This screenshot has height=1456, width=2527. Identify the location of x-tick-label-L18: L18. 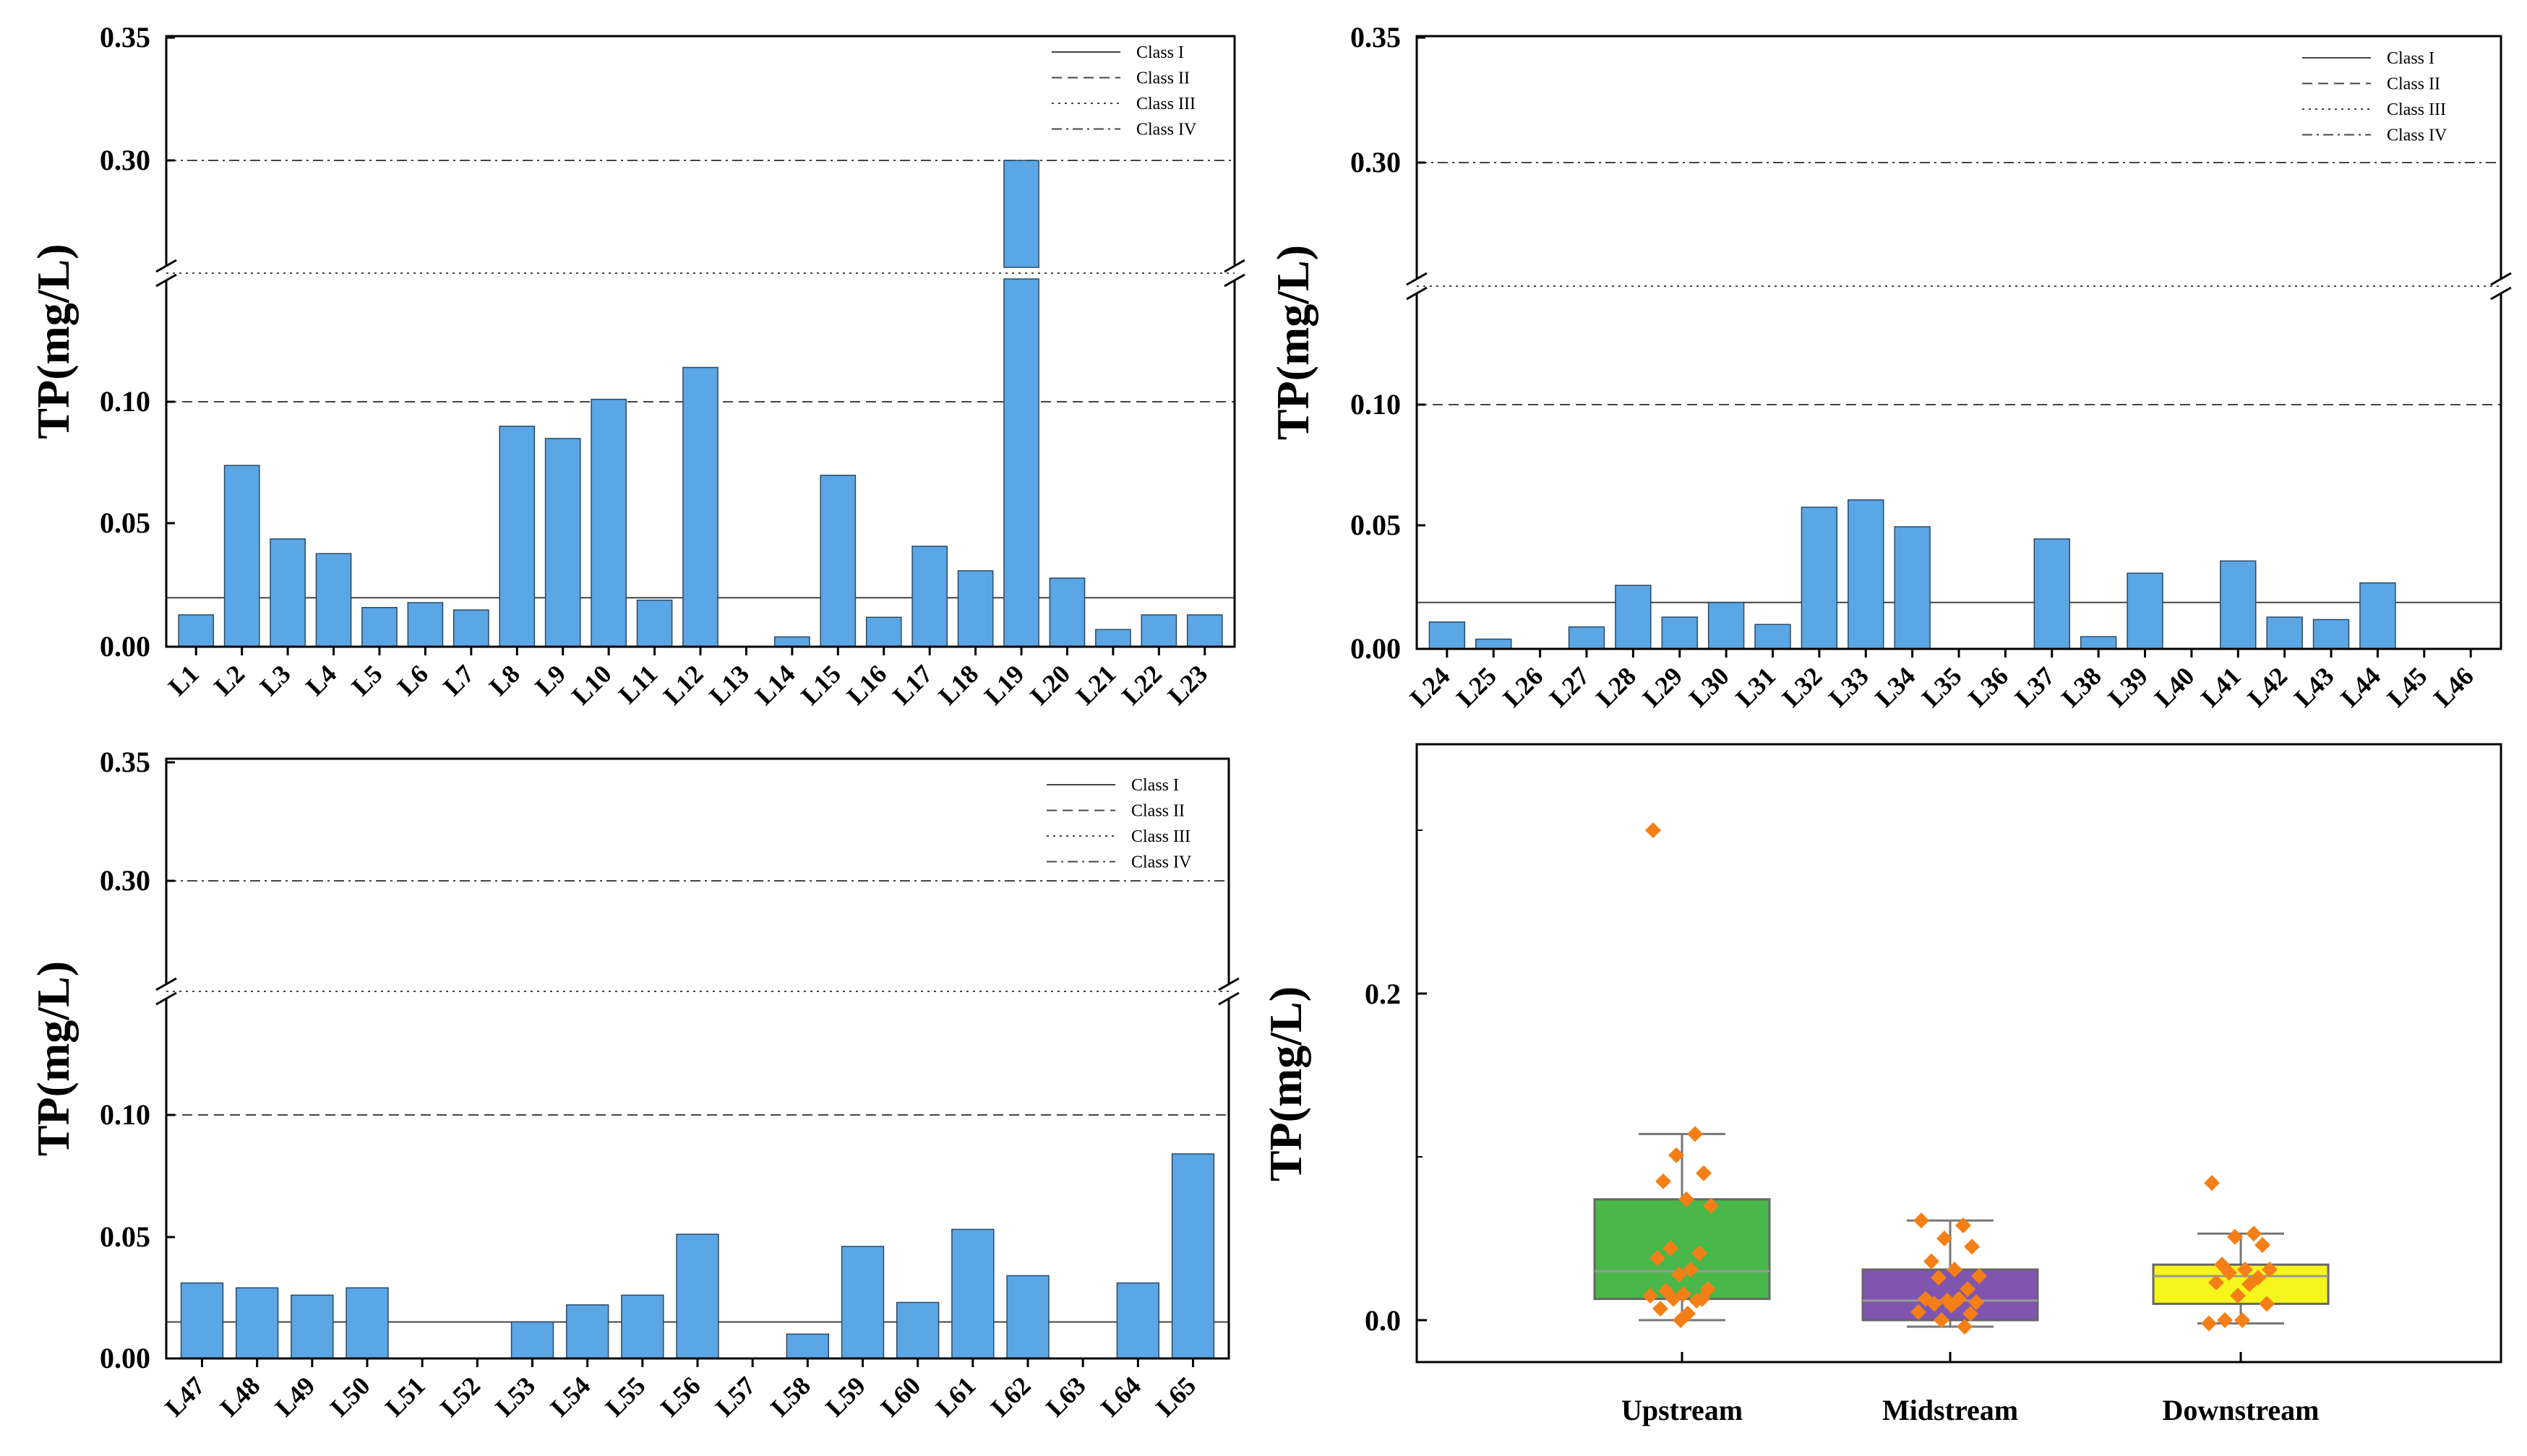
(958, 684).